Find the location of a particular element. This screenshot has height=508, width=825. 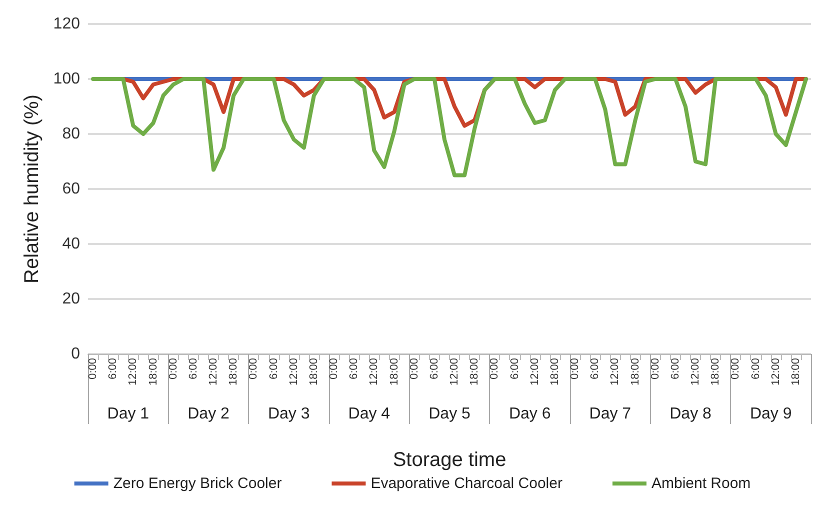

legend-label: Zero Energy Brick Cooler is located at coordinates (197, 483).